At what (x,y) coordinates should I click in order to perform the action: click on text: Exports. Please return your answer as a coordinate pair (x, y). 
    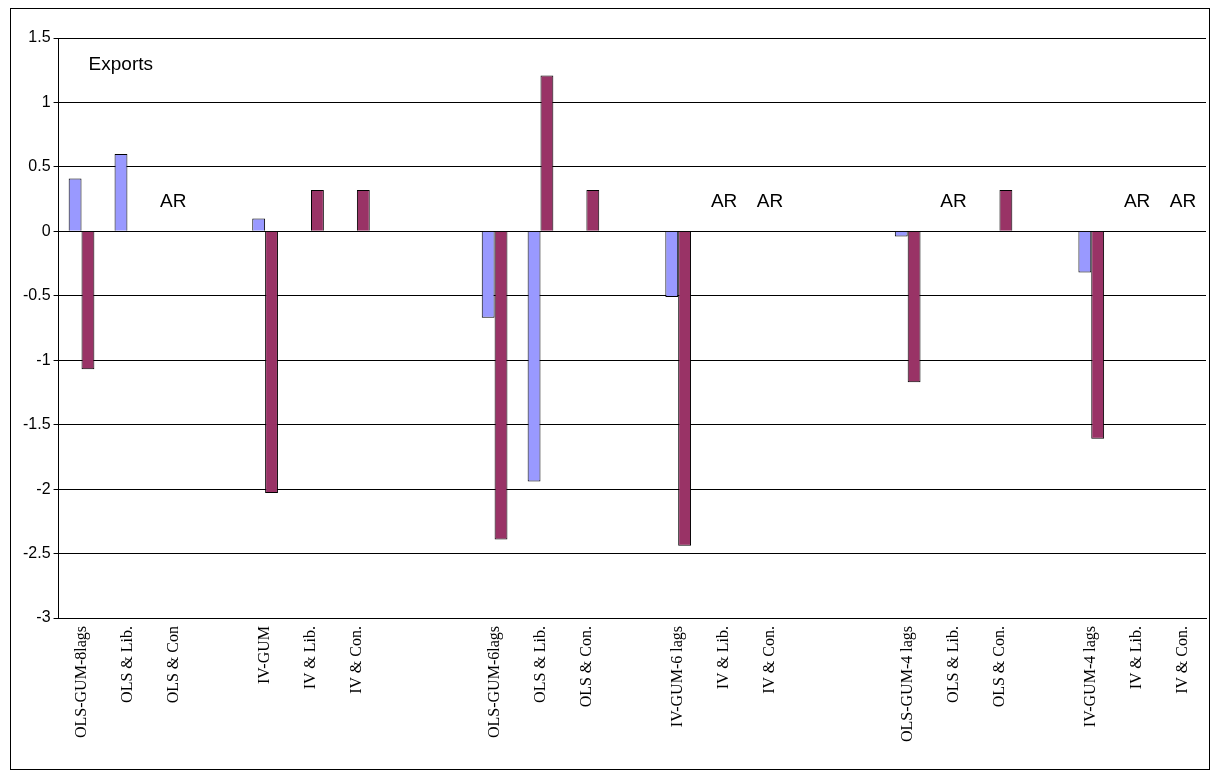
    Looking at the image, I should click on (120, 64).